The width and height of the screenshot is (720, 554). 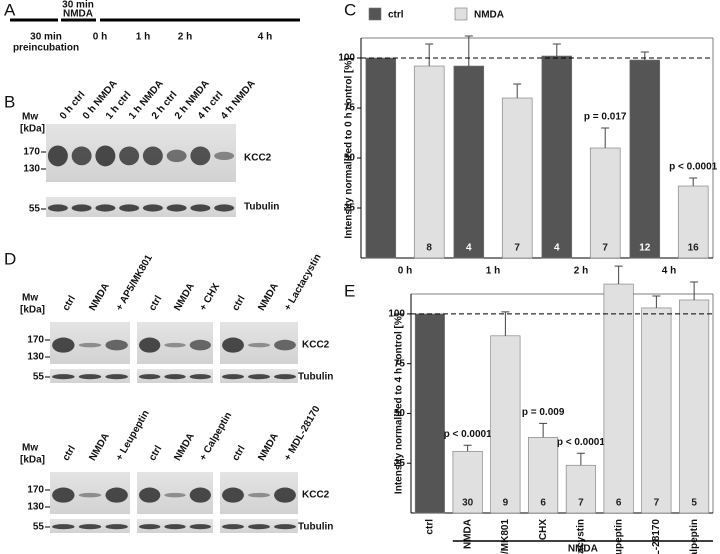 What do you see at coordinates (100, 37) in the screenshot?
I see `timeline-tick: 0 h` at bounding box center [100, 37].